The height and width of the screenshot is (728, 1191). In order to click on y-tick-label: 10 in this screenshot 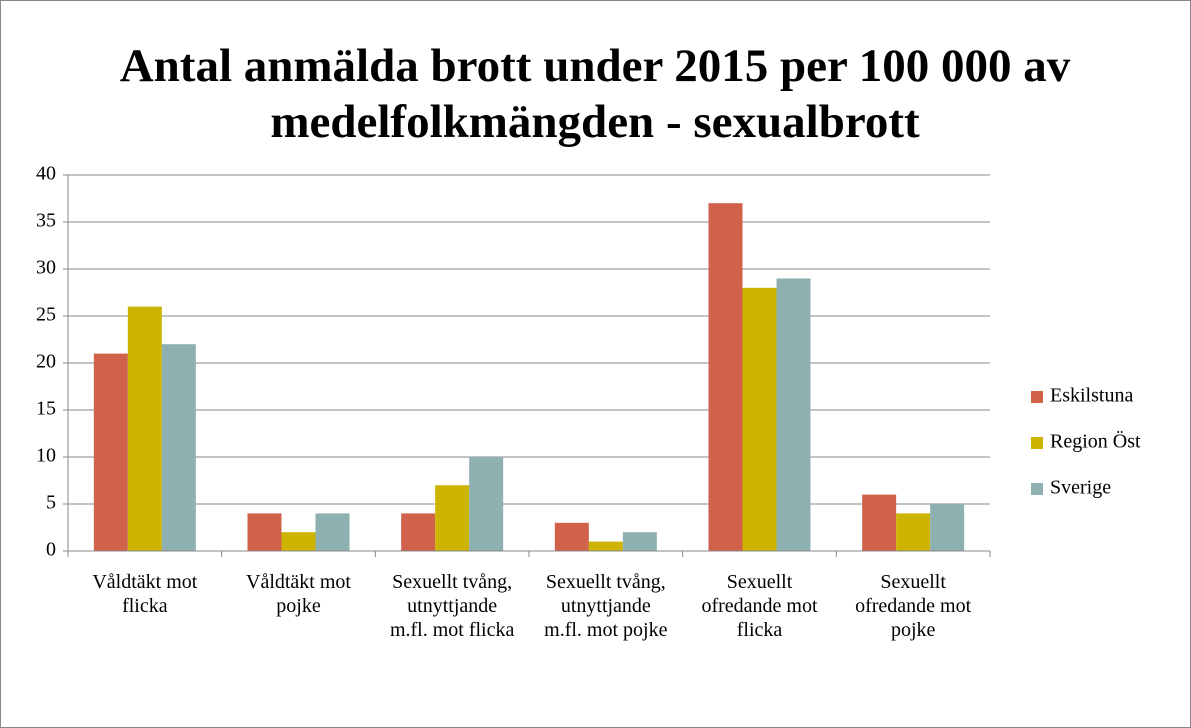, I will do `click(46, 456)`.